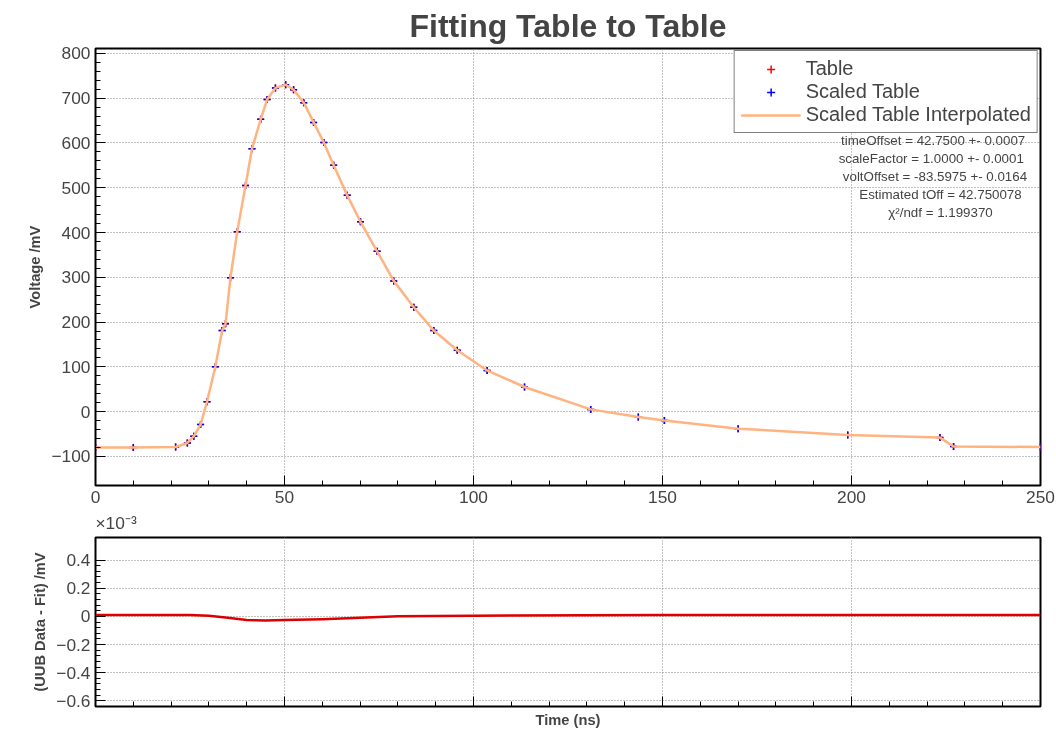 This screenshot has width=1056, height=735. What do you see at coordinates (568, 719) in the screenshot?
I see `x-axis-title: Time (ns)` at bounding box center [568, 719].